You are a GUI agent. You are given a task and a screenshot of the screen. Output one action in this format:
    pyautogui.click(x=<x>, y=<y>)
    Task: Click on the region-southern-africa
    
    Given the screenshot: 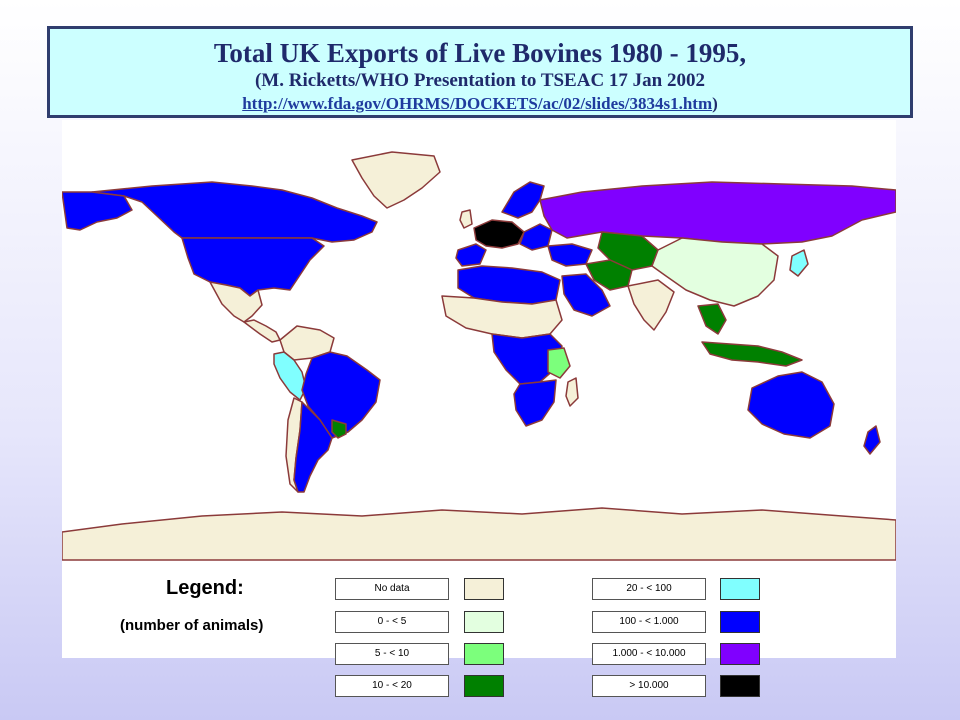 What is the action you would take?
    pyautogui.click(x=535, y=403)
    